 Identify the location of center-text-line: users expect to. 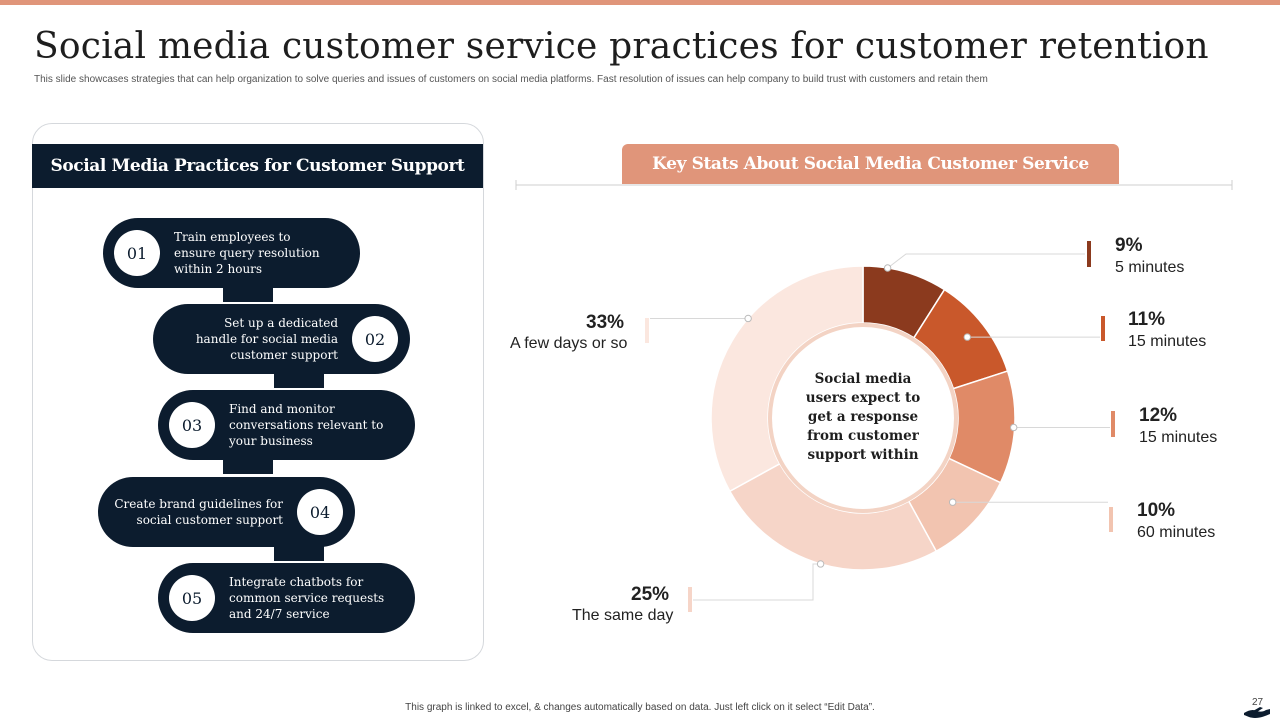
(863, 398).